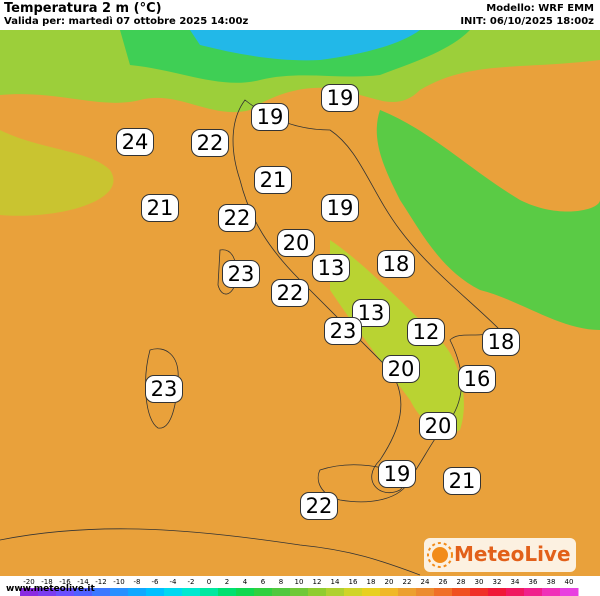  I want to click on colorbar-tick-label: -18, so click(46, 582).